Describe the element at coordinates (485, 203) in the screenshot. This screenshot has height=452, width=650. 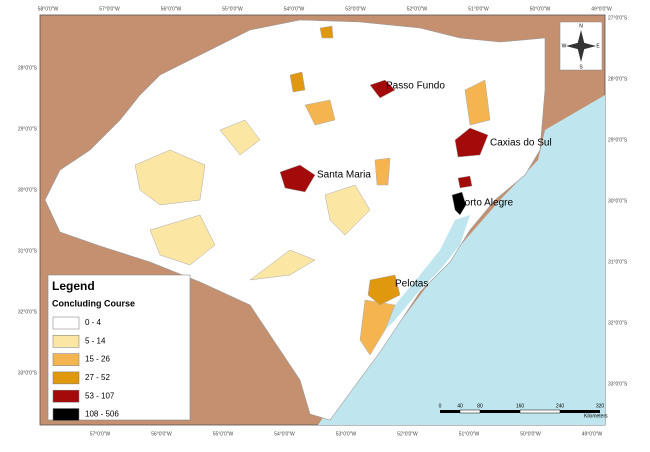
I see `city-label: Porto Alegre` at that location.